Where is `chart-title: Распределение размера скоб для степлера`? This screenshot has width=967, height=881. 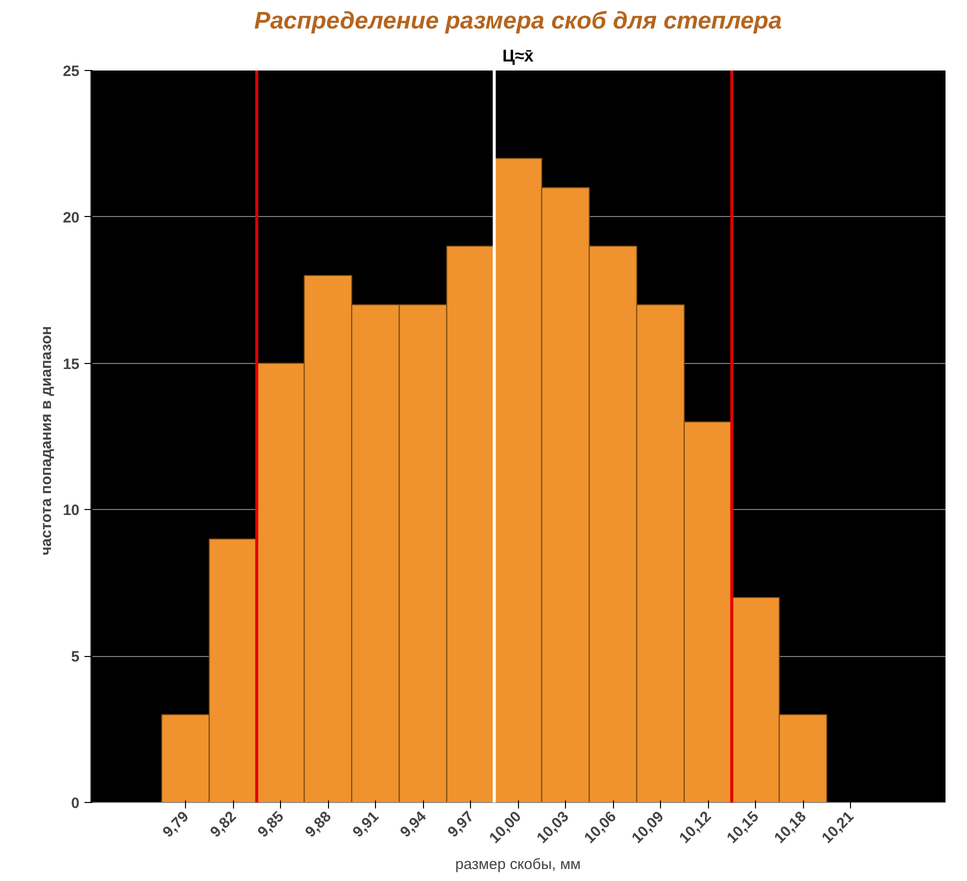
chart-title: Распределение размера скоб для степлера is located at coordinates (518, 21).